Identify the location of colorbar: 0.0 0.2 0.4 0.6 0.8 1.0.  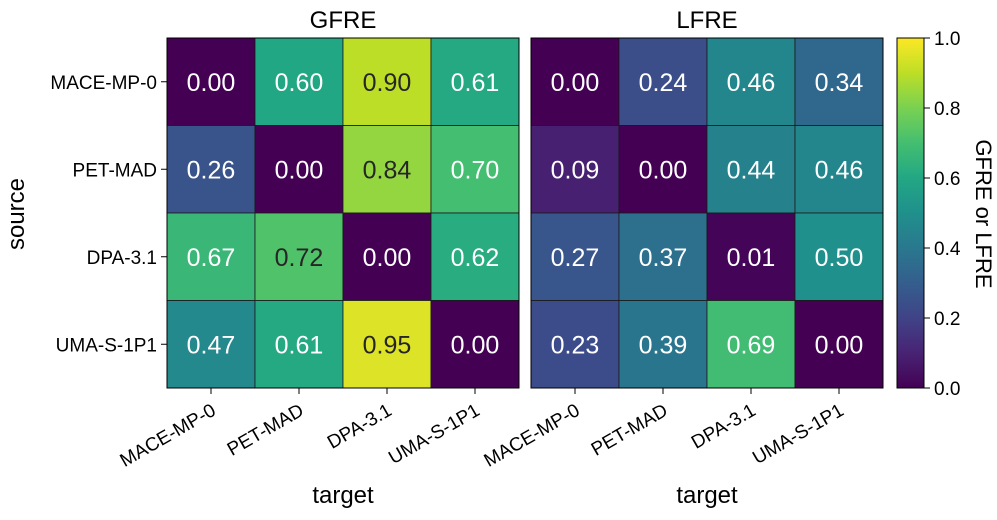
(928, 214).